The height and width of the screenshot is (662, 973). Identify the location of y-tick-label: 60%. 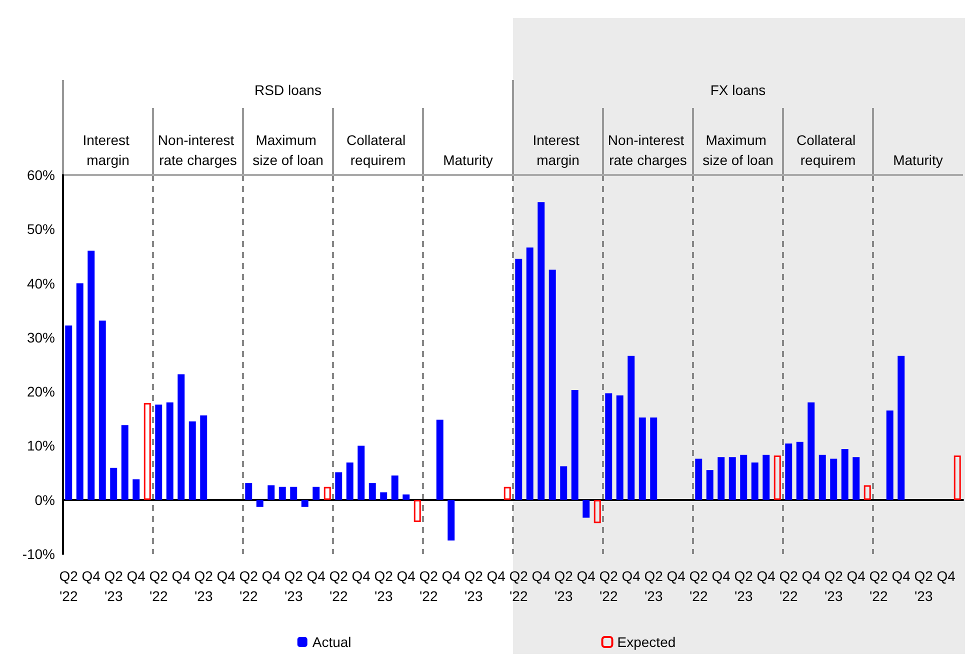
(40, 175).